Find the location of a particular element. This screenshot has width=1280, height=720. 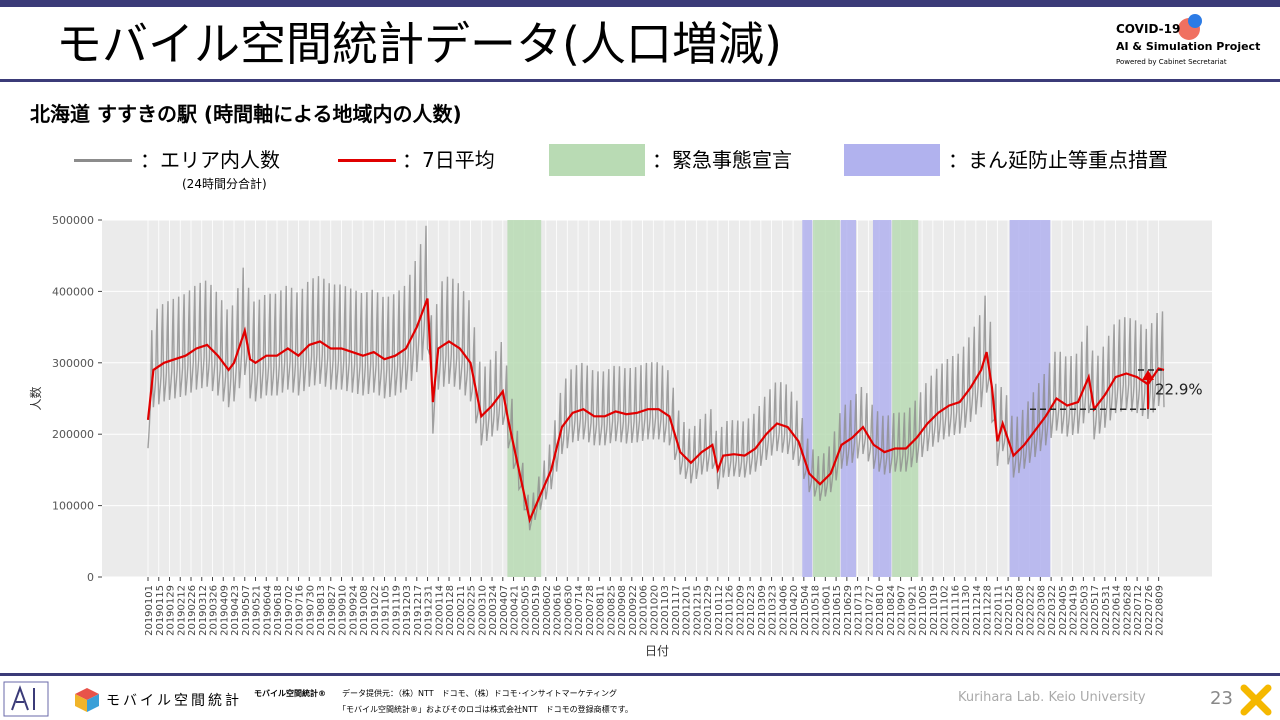

x-tick-label: 20211005 is located at coordinates (923, 610).